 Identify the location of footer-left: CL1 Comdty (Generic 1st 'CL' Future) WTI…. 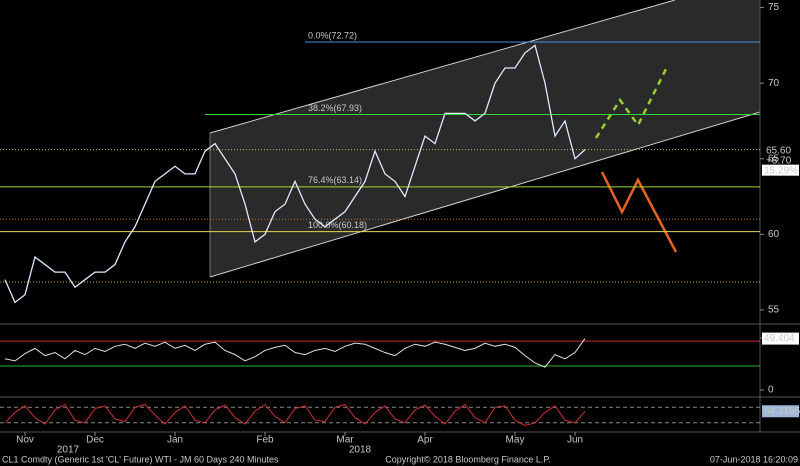
(140, 459).